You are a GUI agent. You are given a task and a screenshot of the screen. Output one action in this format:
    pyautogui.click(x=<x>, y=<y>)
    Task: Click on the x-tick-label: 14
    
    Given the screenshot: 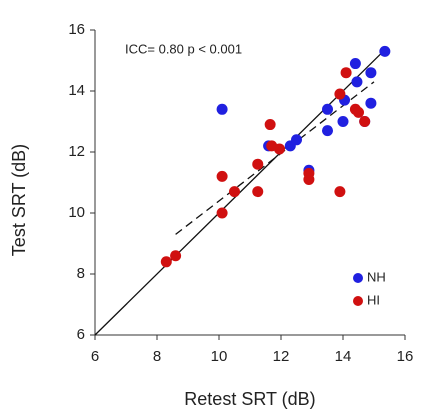 What is the action you would take?
    pyautogui.click(x=343, y=356)
    